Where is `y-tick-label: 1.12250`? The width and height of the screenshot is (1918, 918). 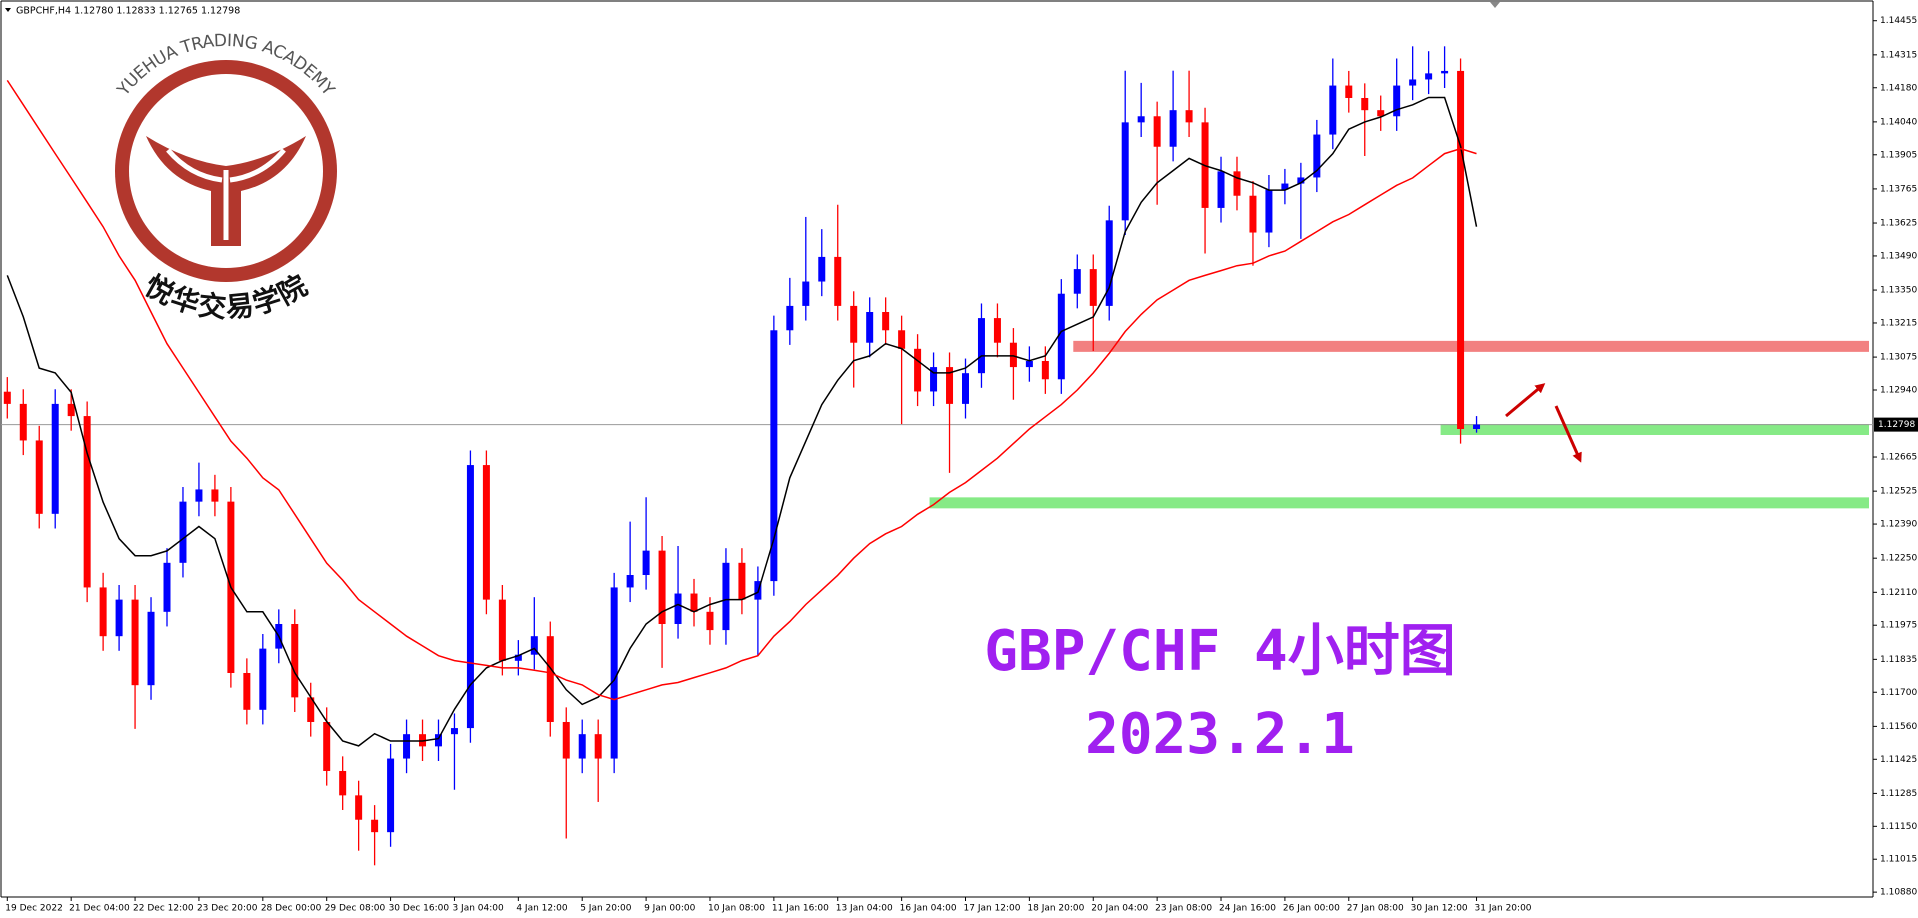
y-tick-label: 1.12250 is located at coordinates (1898, 559).